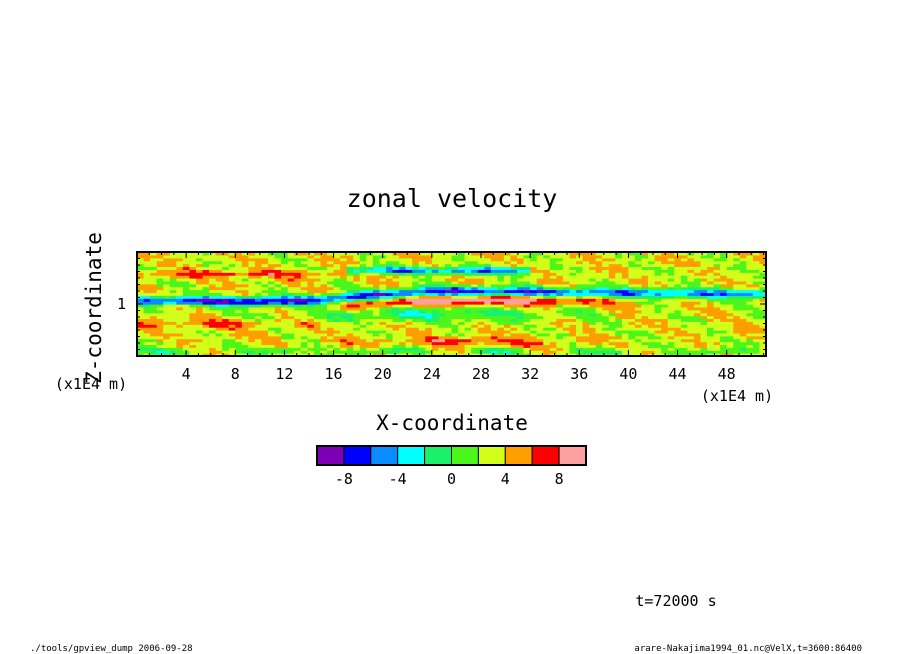 The height and width of the screenshot is (654, 904). I want to click on velocity-field, so click(452, 304).